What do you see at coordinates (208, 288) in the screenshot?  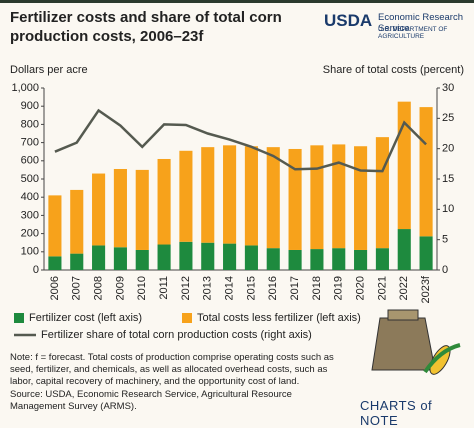 I see `x-tick-label: 2013` at bounding box center [208, 288].